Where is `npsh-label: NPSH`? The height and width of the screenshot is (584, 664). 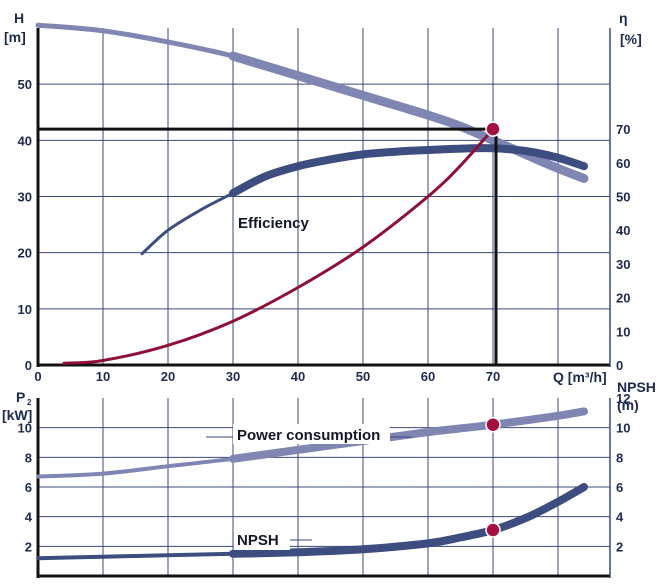
npsh-label: NPSH is located at coordinates (258, 540).